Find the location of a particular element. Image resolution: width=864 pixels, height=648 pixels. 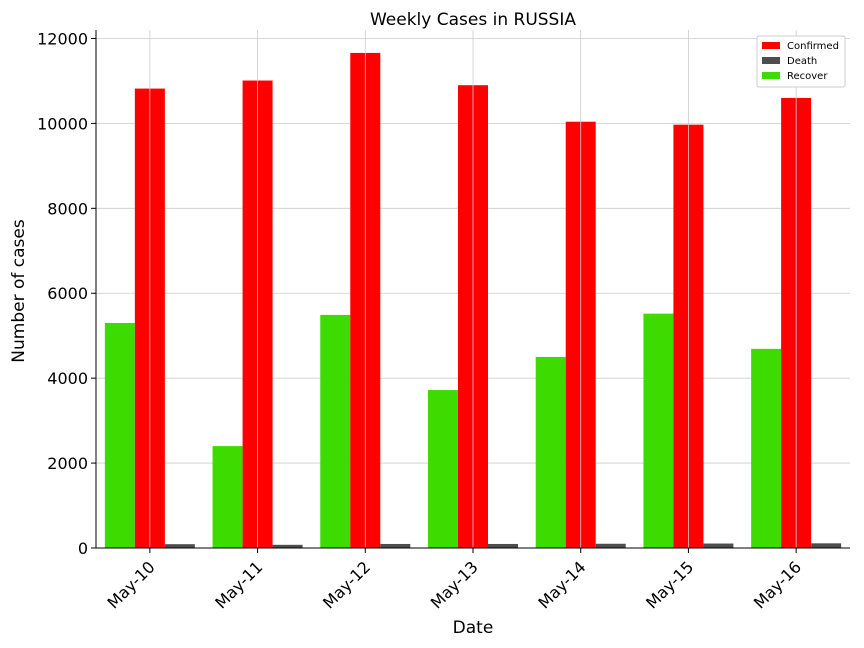

x-tick-label: May-13 is located at coordinates (454, 584).